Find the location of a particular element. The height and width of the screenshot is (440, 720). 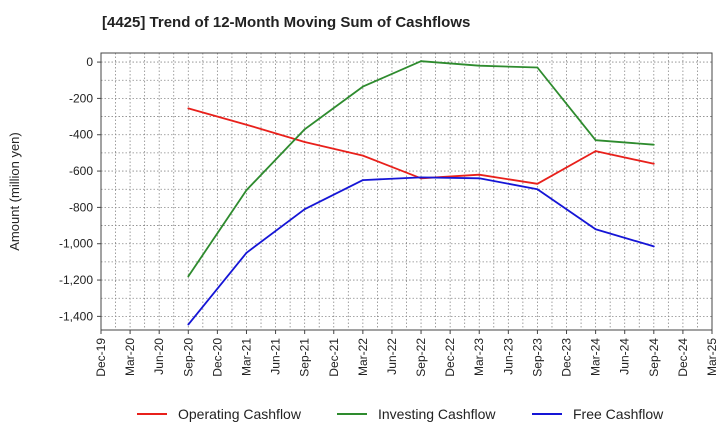

x-tick-label: Jun-22 is located at coordinates (392, 356).